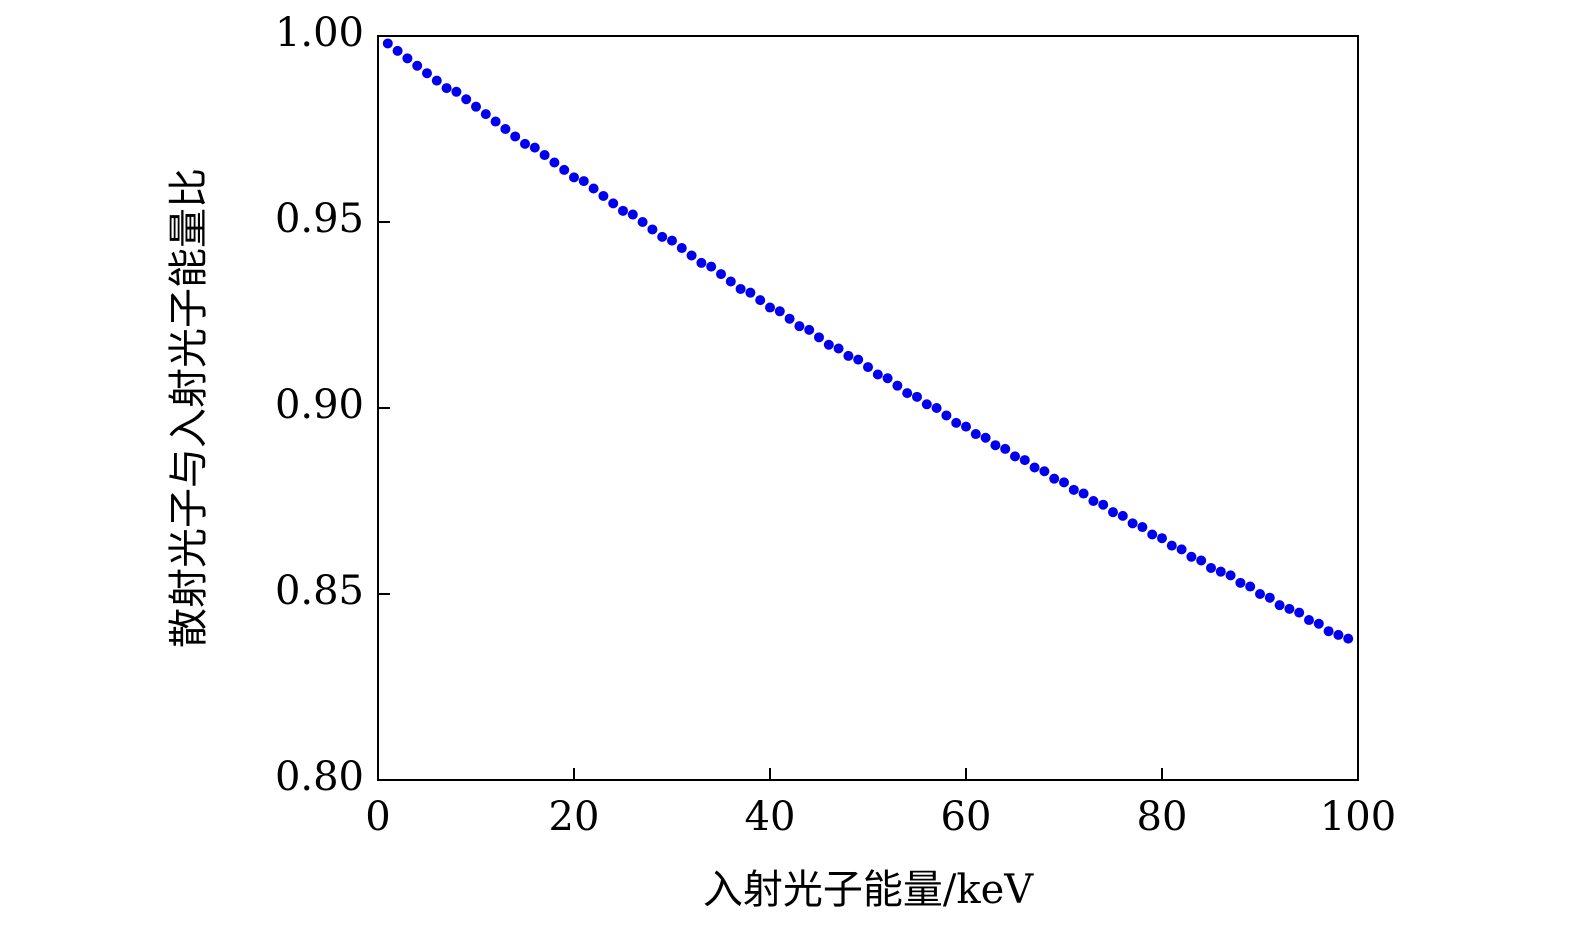 The height and width of the screenshot is (935, 1575). Describe the element at coordinates (319, 777) in the screenshot. I see `y-tick-label: 0.80` at that location.